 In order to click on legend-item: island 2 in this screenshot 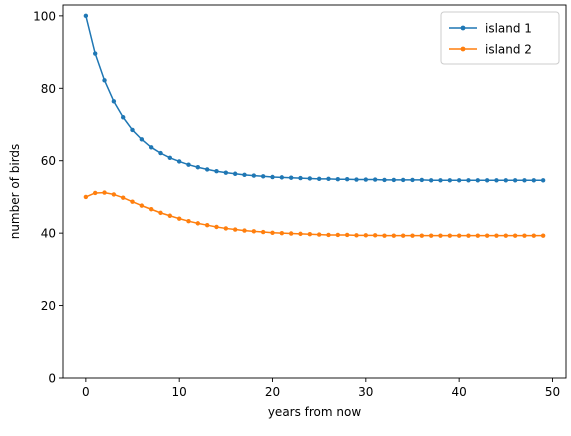, I will do `click(490, 50)`.